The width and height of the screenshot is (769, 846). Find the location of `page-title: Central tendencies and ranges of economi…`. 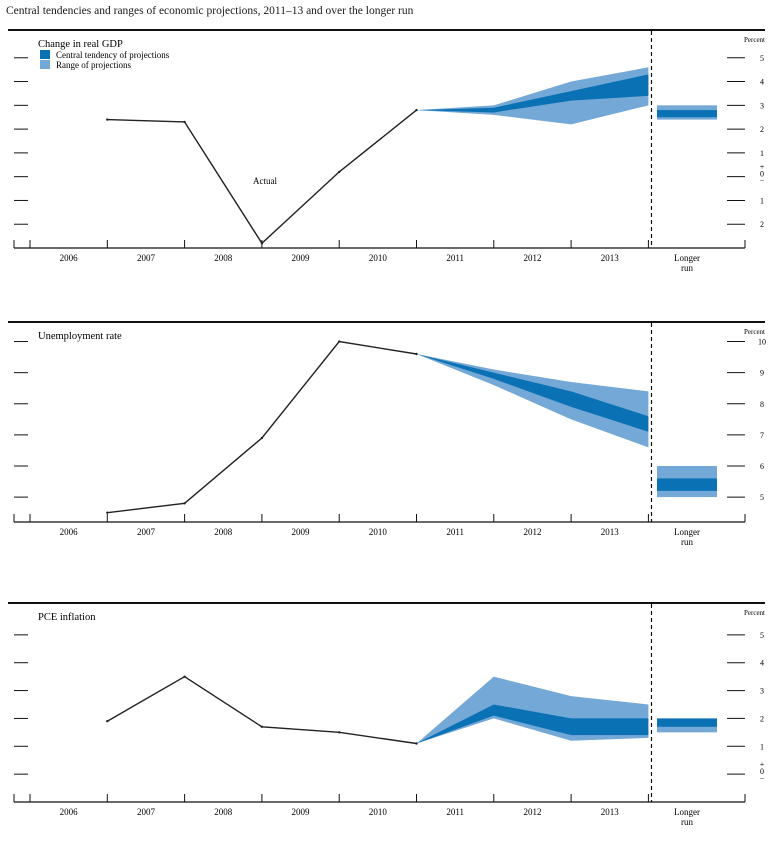

page-title: Central tendencies and ranges of economi… is located at coordinates (210, 11).